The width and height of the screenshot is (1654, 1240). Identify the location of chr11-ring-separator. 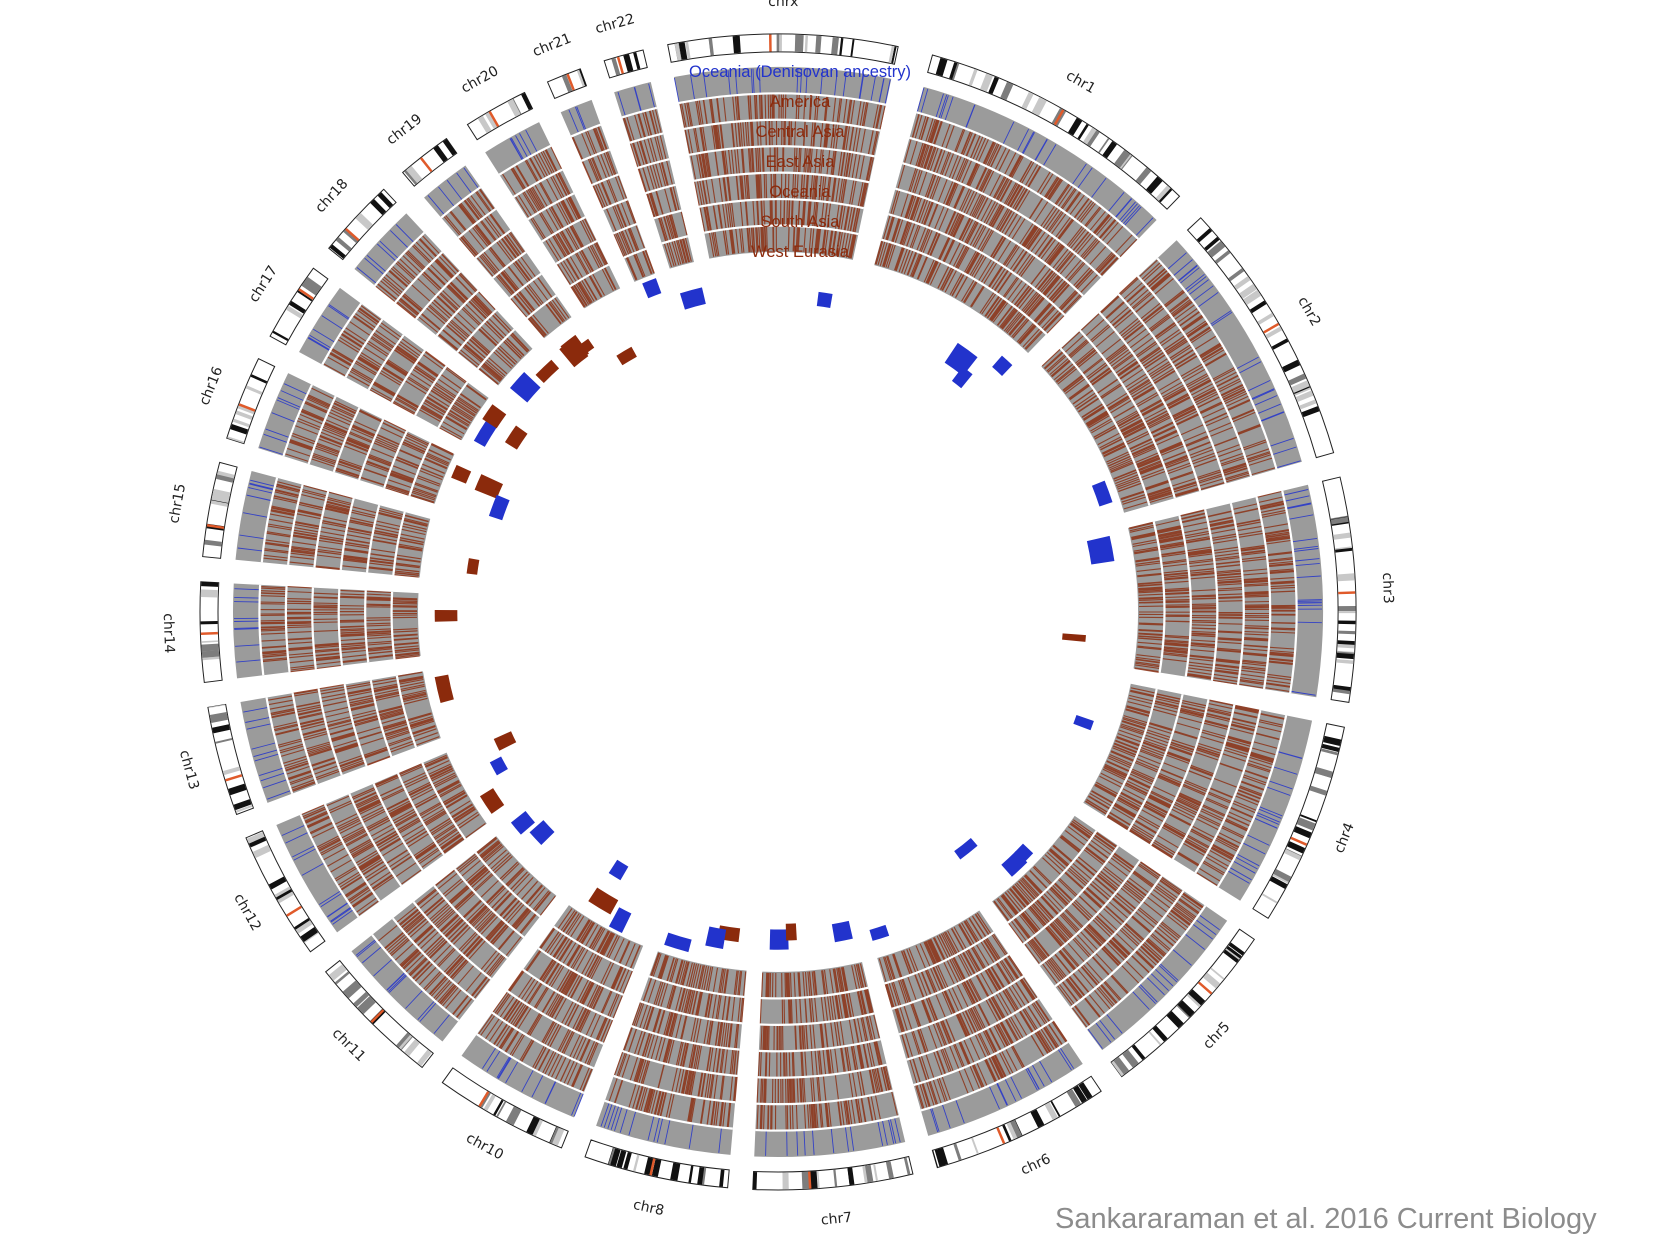
(507, 884).